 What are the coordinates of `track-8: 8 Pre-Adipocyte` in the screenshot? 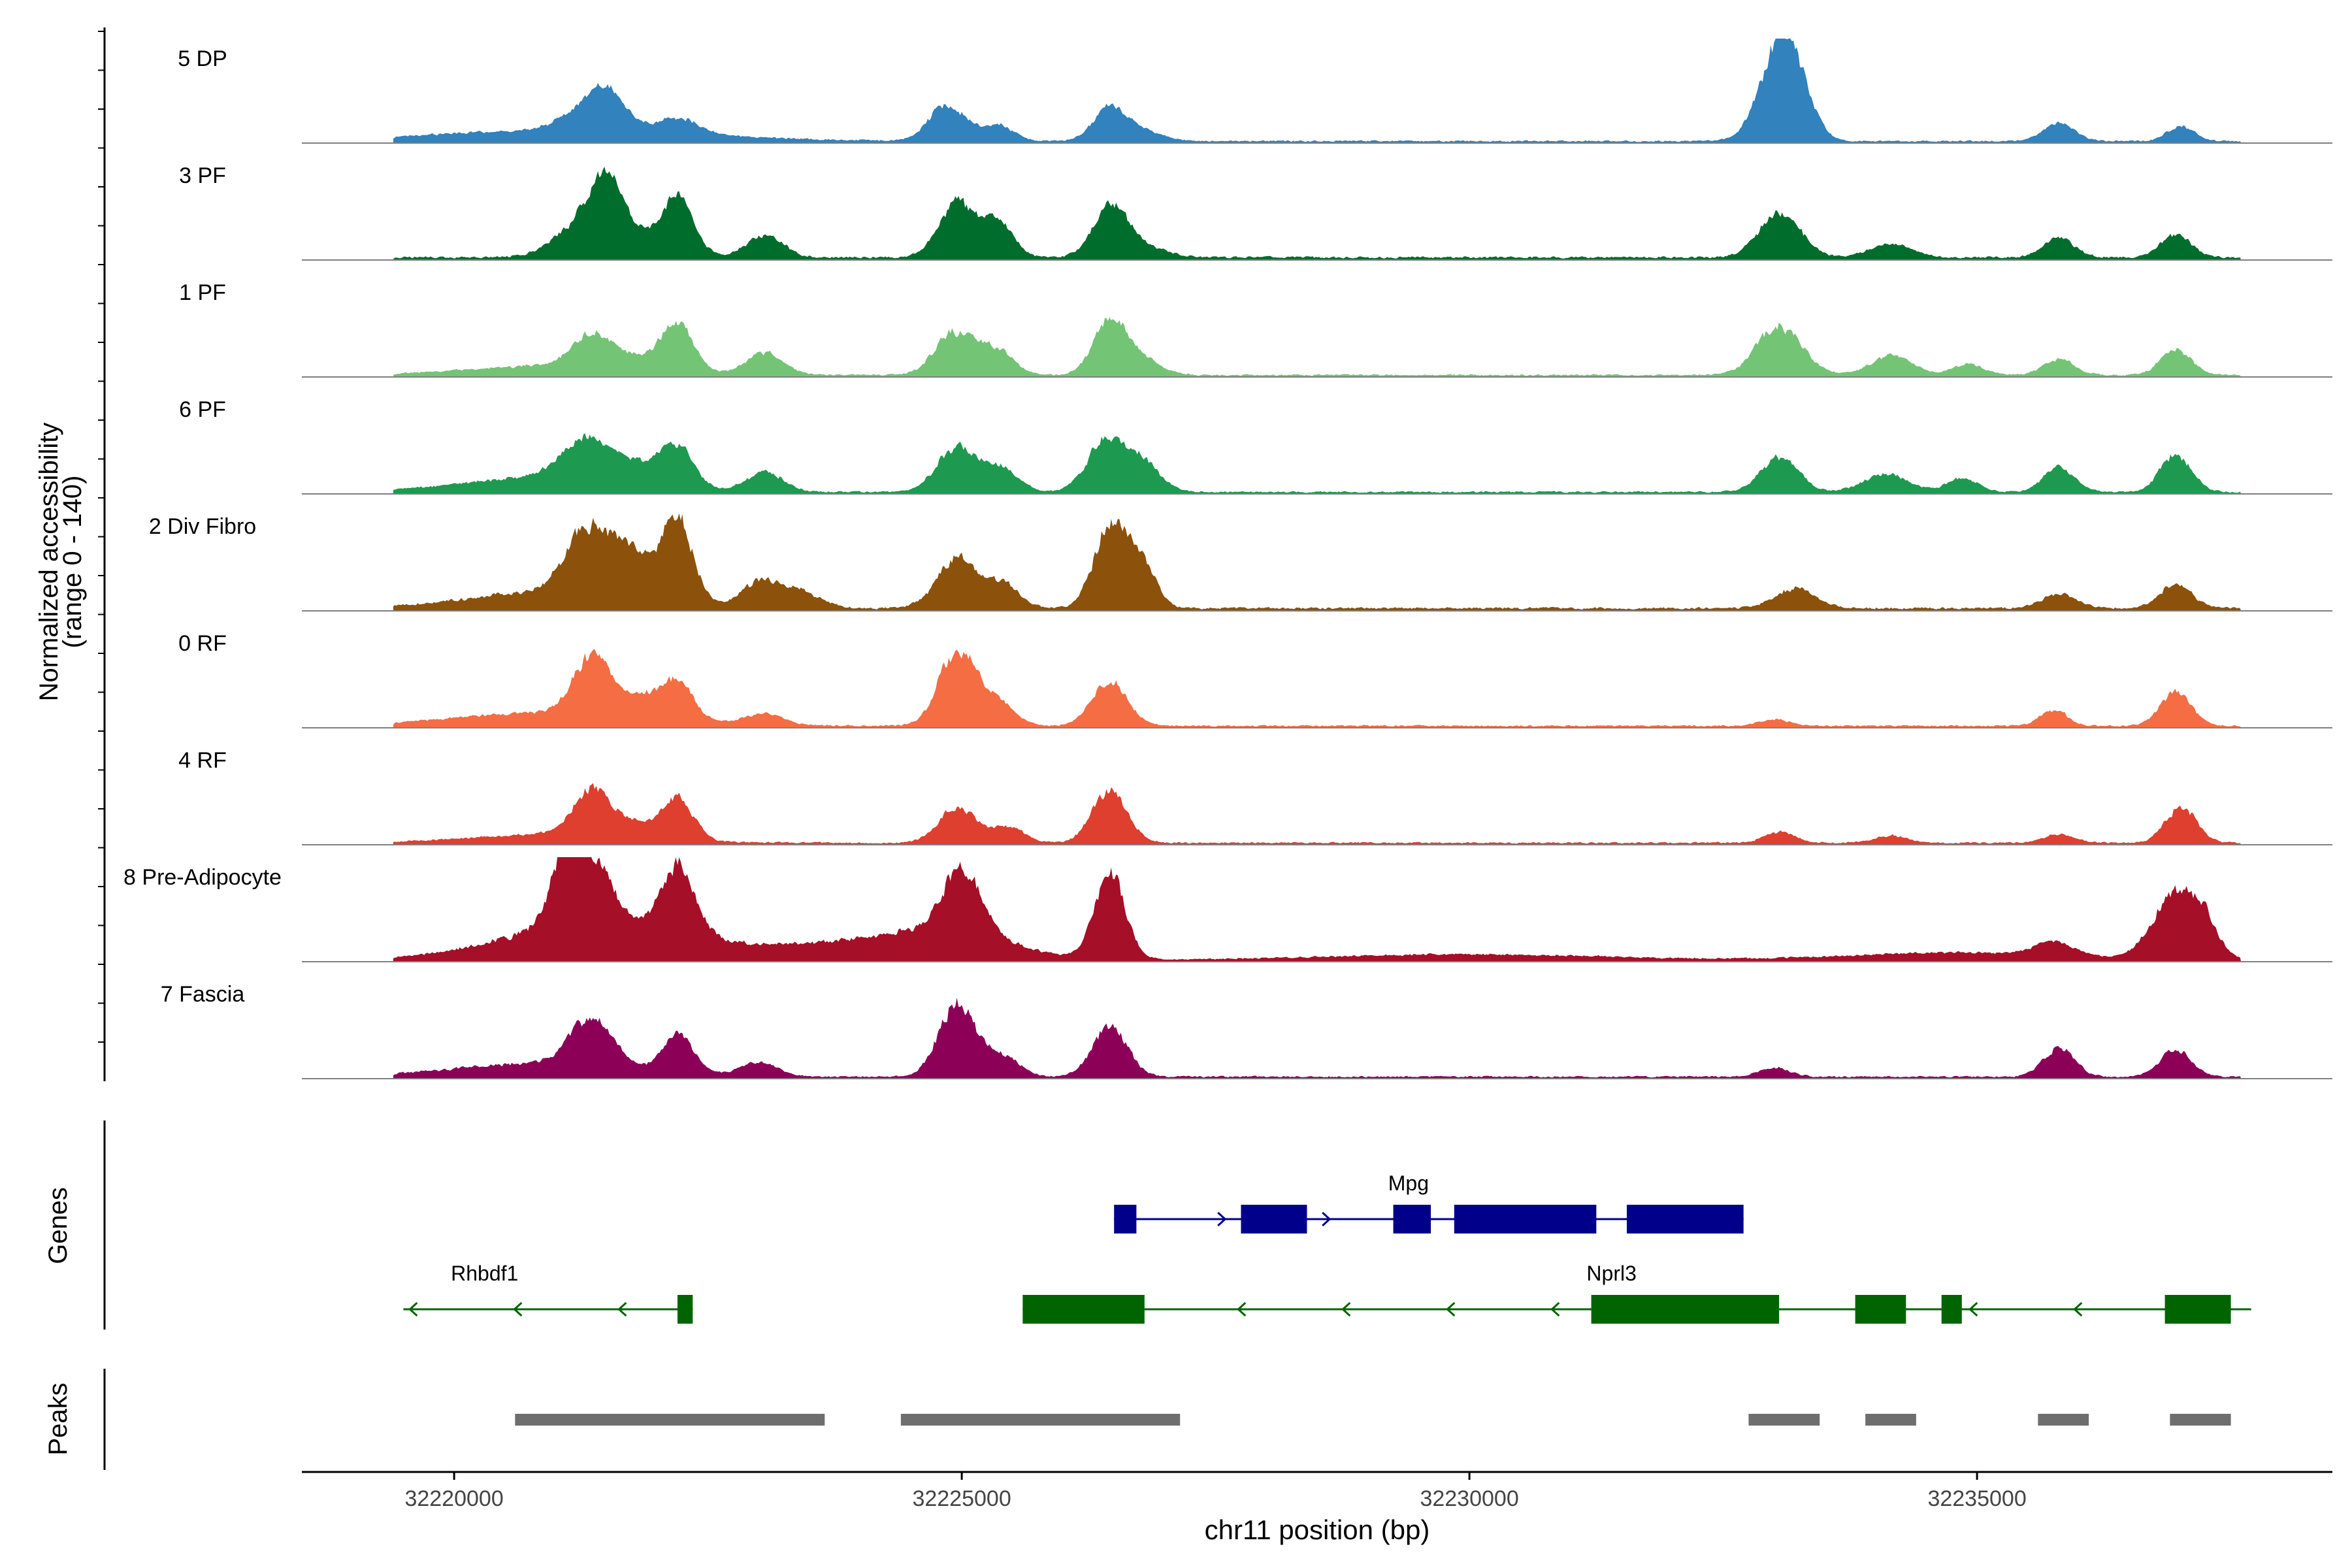 It's located at (1227, 909).